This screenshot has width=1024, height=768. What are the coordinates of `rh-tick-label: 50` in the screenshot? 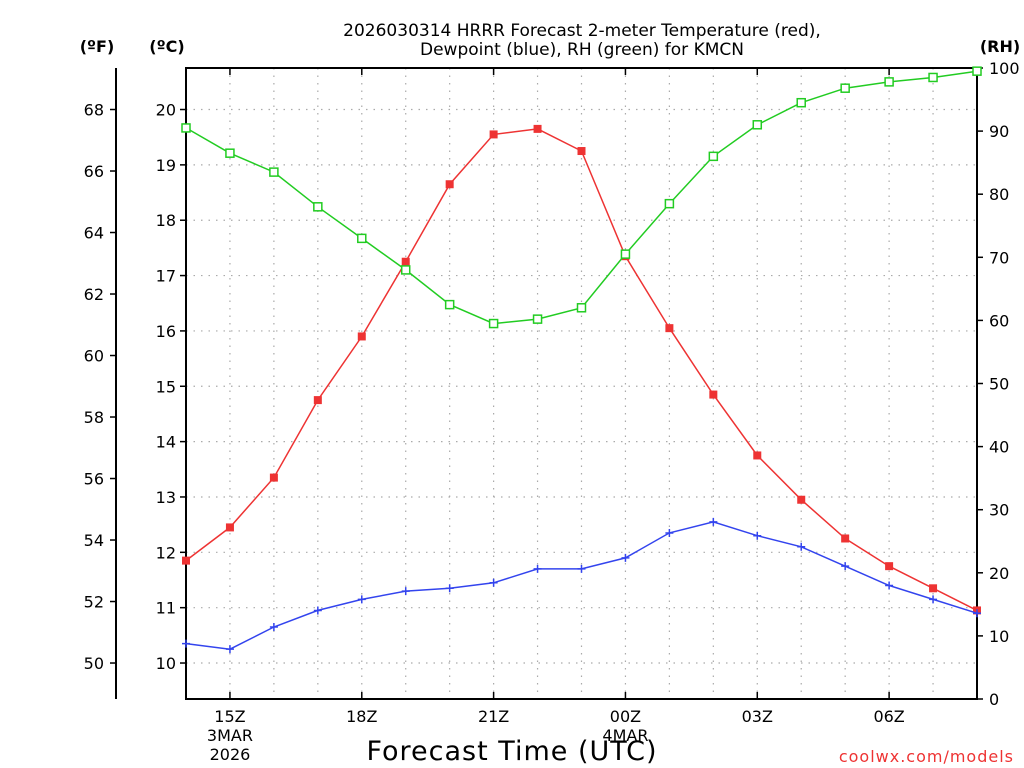 It's located at (999, 384).